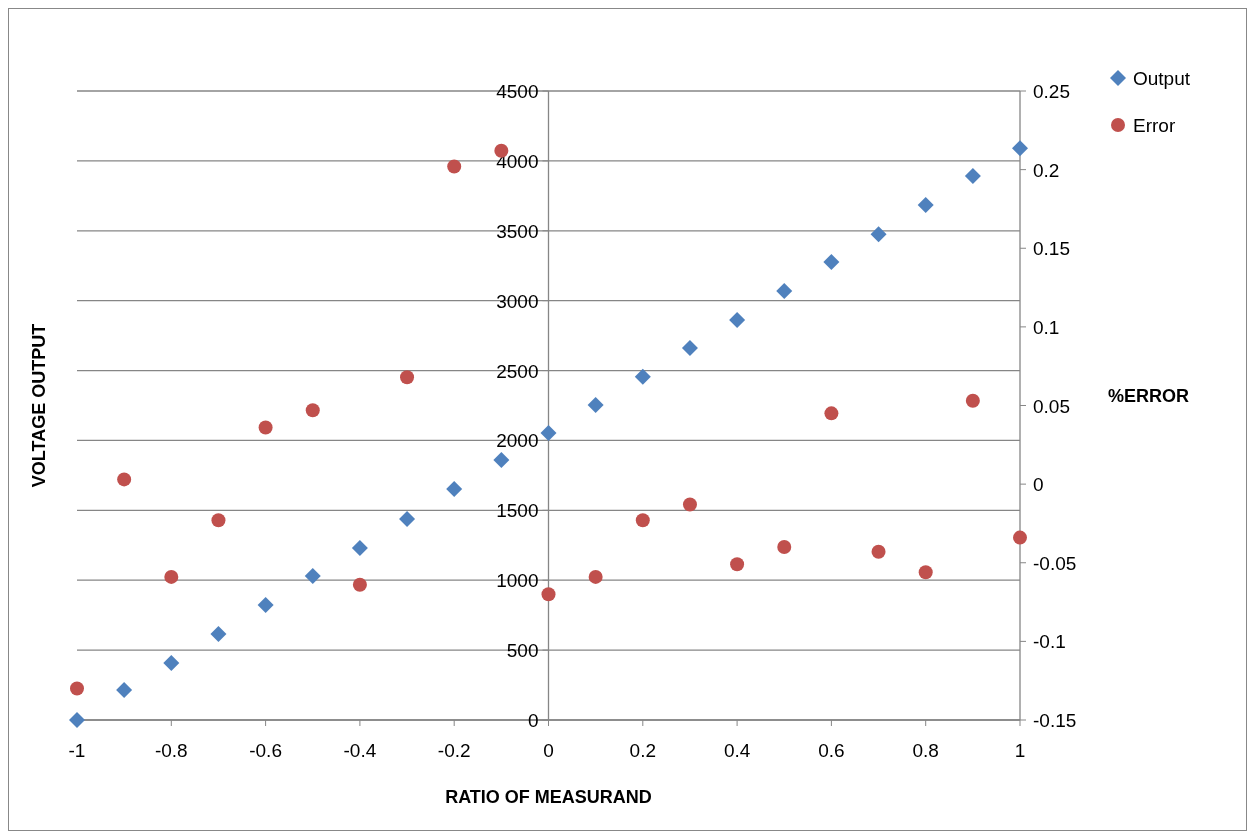 This screenshot has width=1255, height=839. I want to click on y-tick-label: 3000, so click(517, 301).